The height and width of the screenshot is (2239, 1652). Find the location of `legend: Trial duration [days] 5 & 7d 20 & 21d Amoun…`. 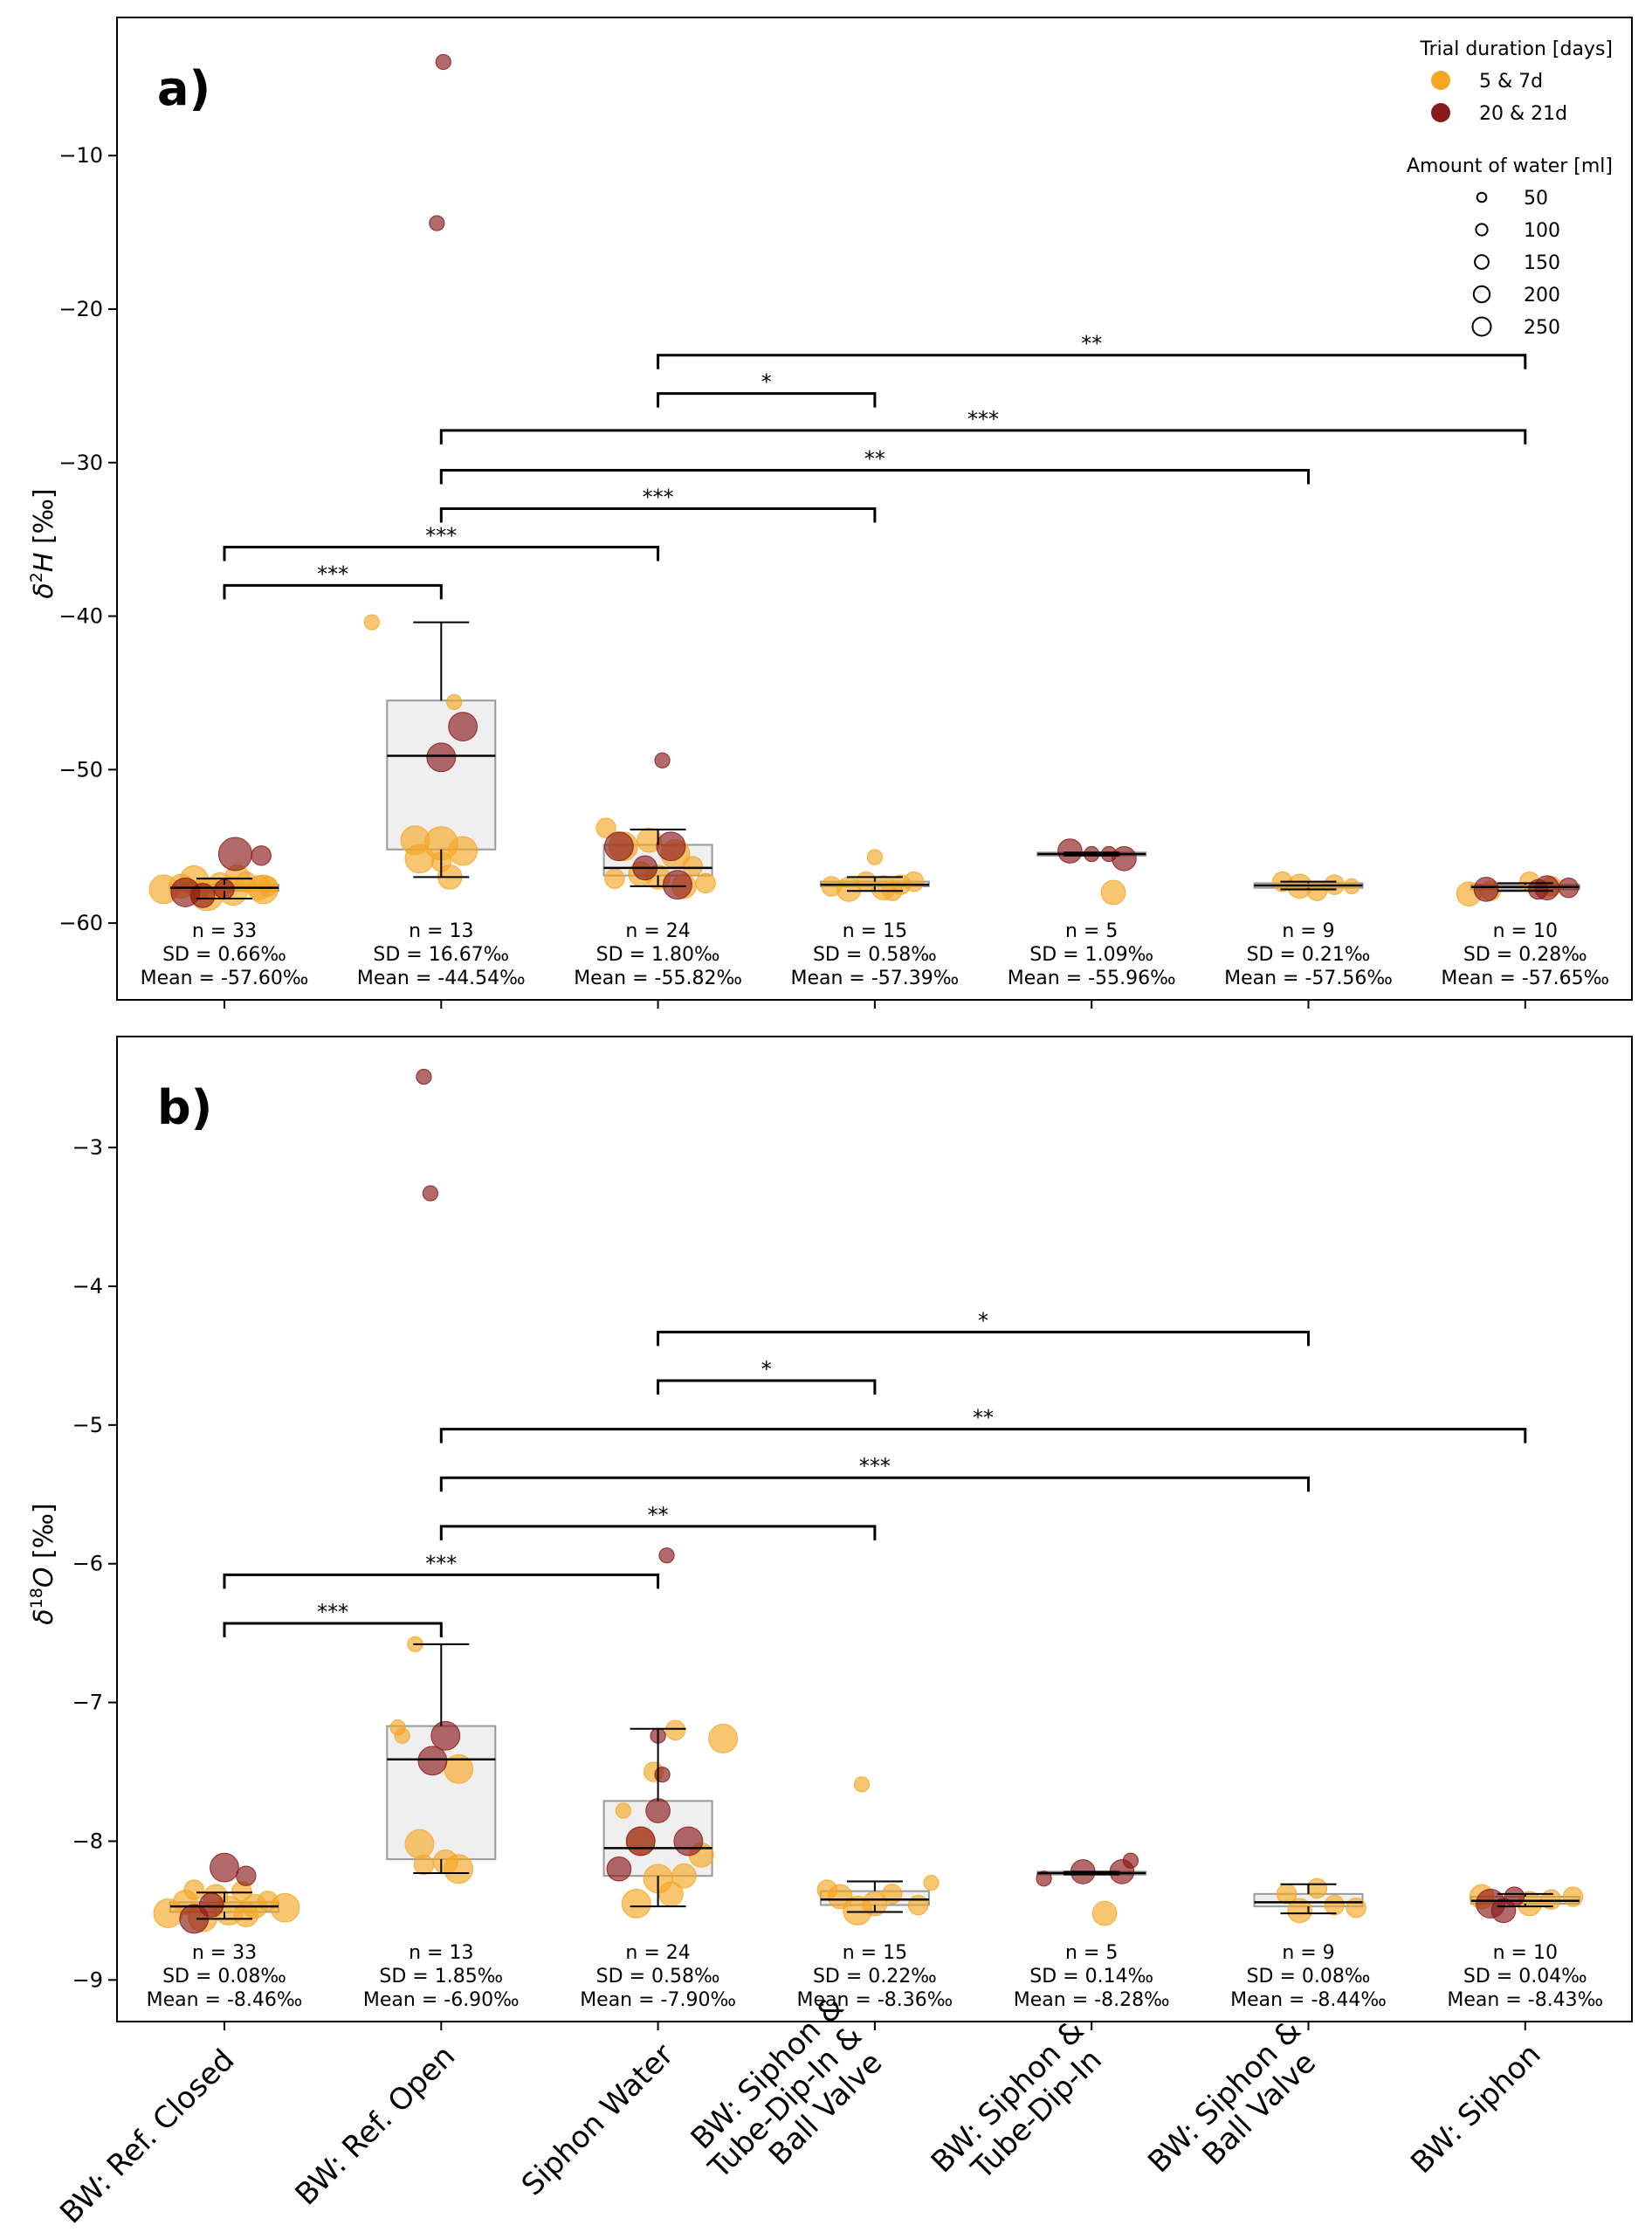

legend: Trial duration [days] 5 & 7d 20 & 21d Amoun… is located at coordinates (1510, 189).